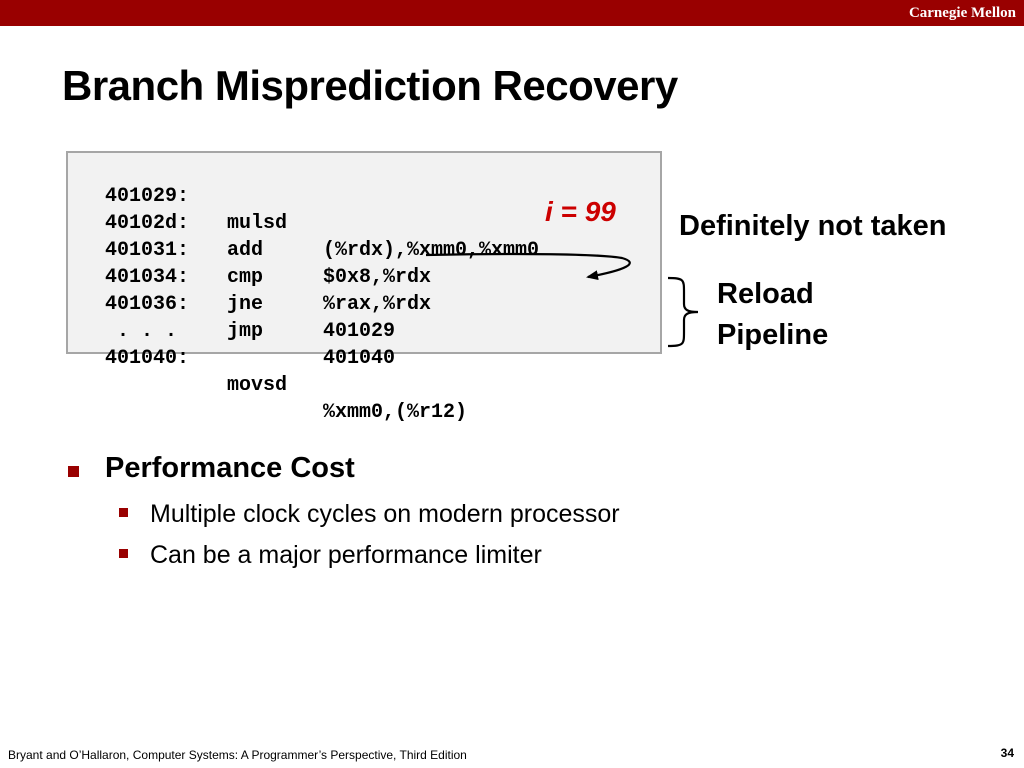  What do you see at coordinates (257, 385) in the screenshot?
I see `code-opcode: movsd` at bounding box center [257, 385].